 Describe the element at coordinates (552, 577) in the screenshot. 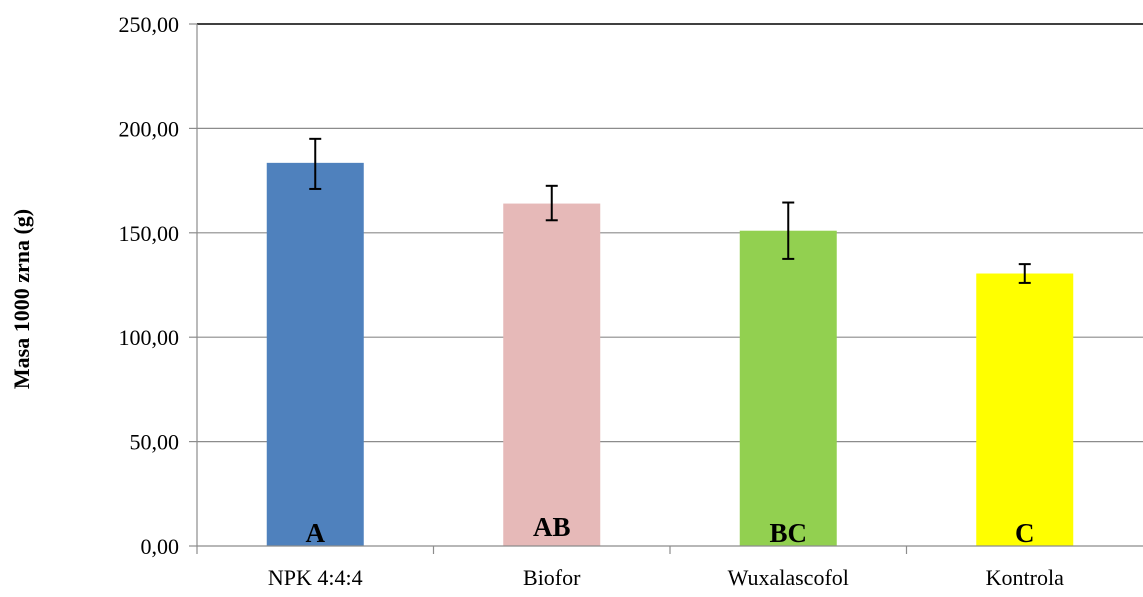

I see `x-tick-label: Biofor` at that location.